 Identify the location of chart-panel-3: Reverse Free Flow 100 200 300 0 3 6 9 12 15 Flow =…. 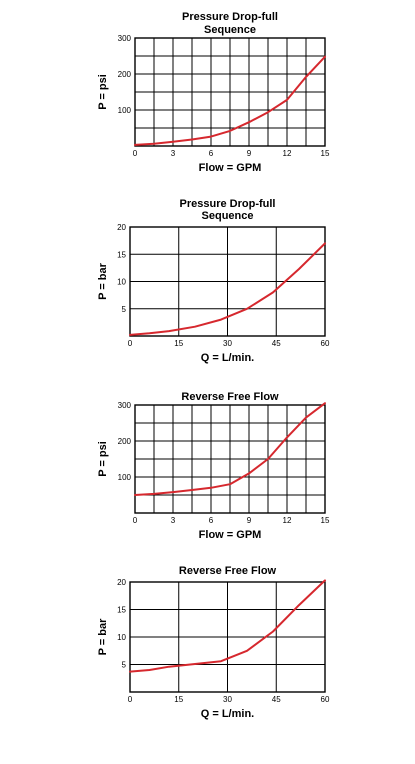
(213, 466).